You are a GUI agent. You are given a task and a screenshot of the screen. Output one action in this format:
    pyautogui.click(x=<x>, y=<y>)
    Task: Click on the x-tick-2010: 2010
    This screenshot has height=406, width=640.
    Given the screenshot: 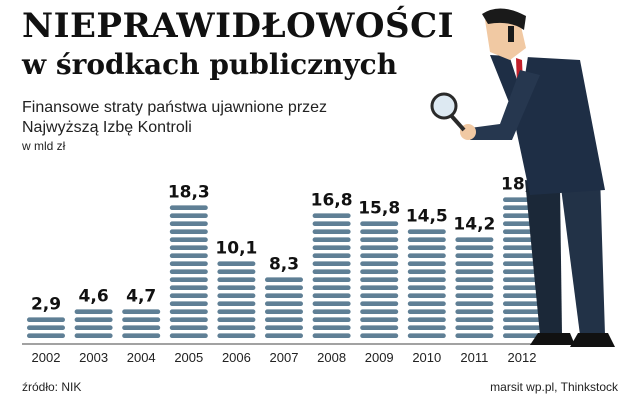 What is the action you would take?
    pyautogui.click(x=426, y=357)
    